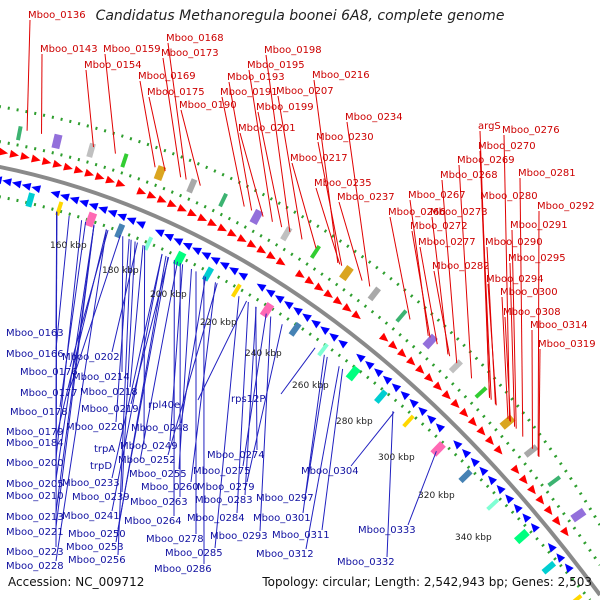 This screenshot has width=600, height=600. I want to click on gene-label: Mboo_0220, so click(95, 427).